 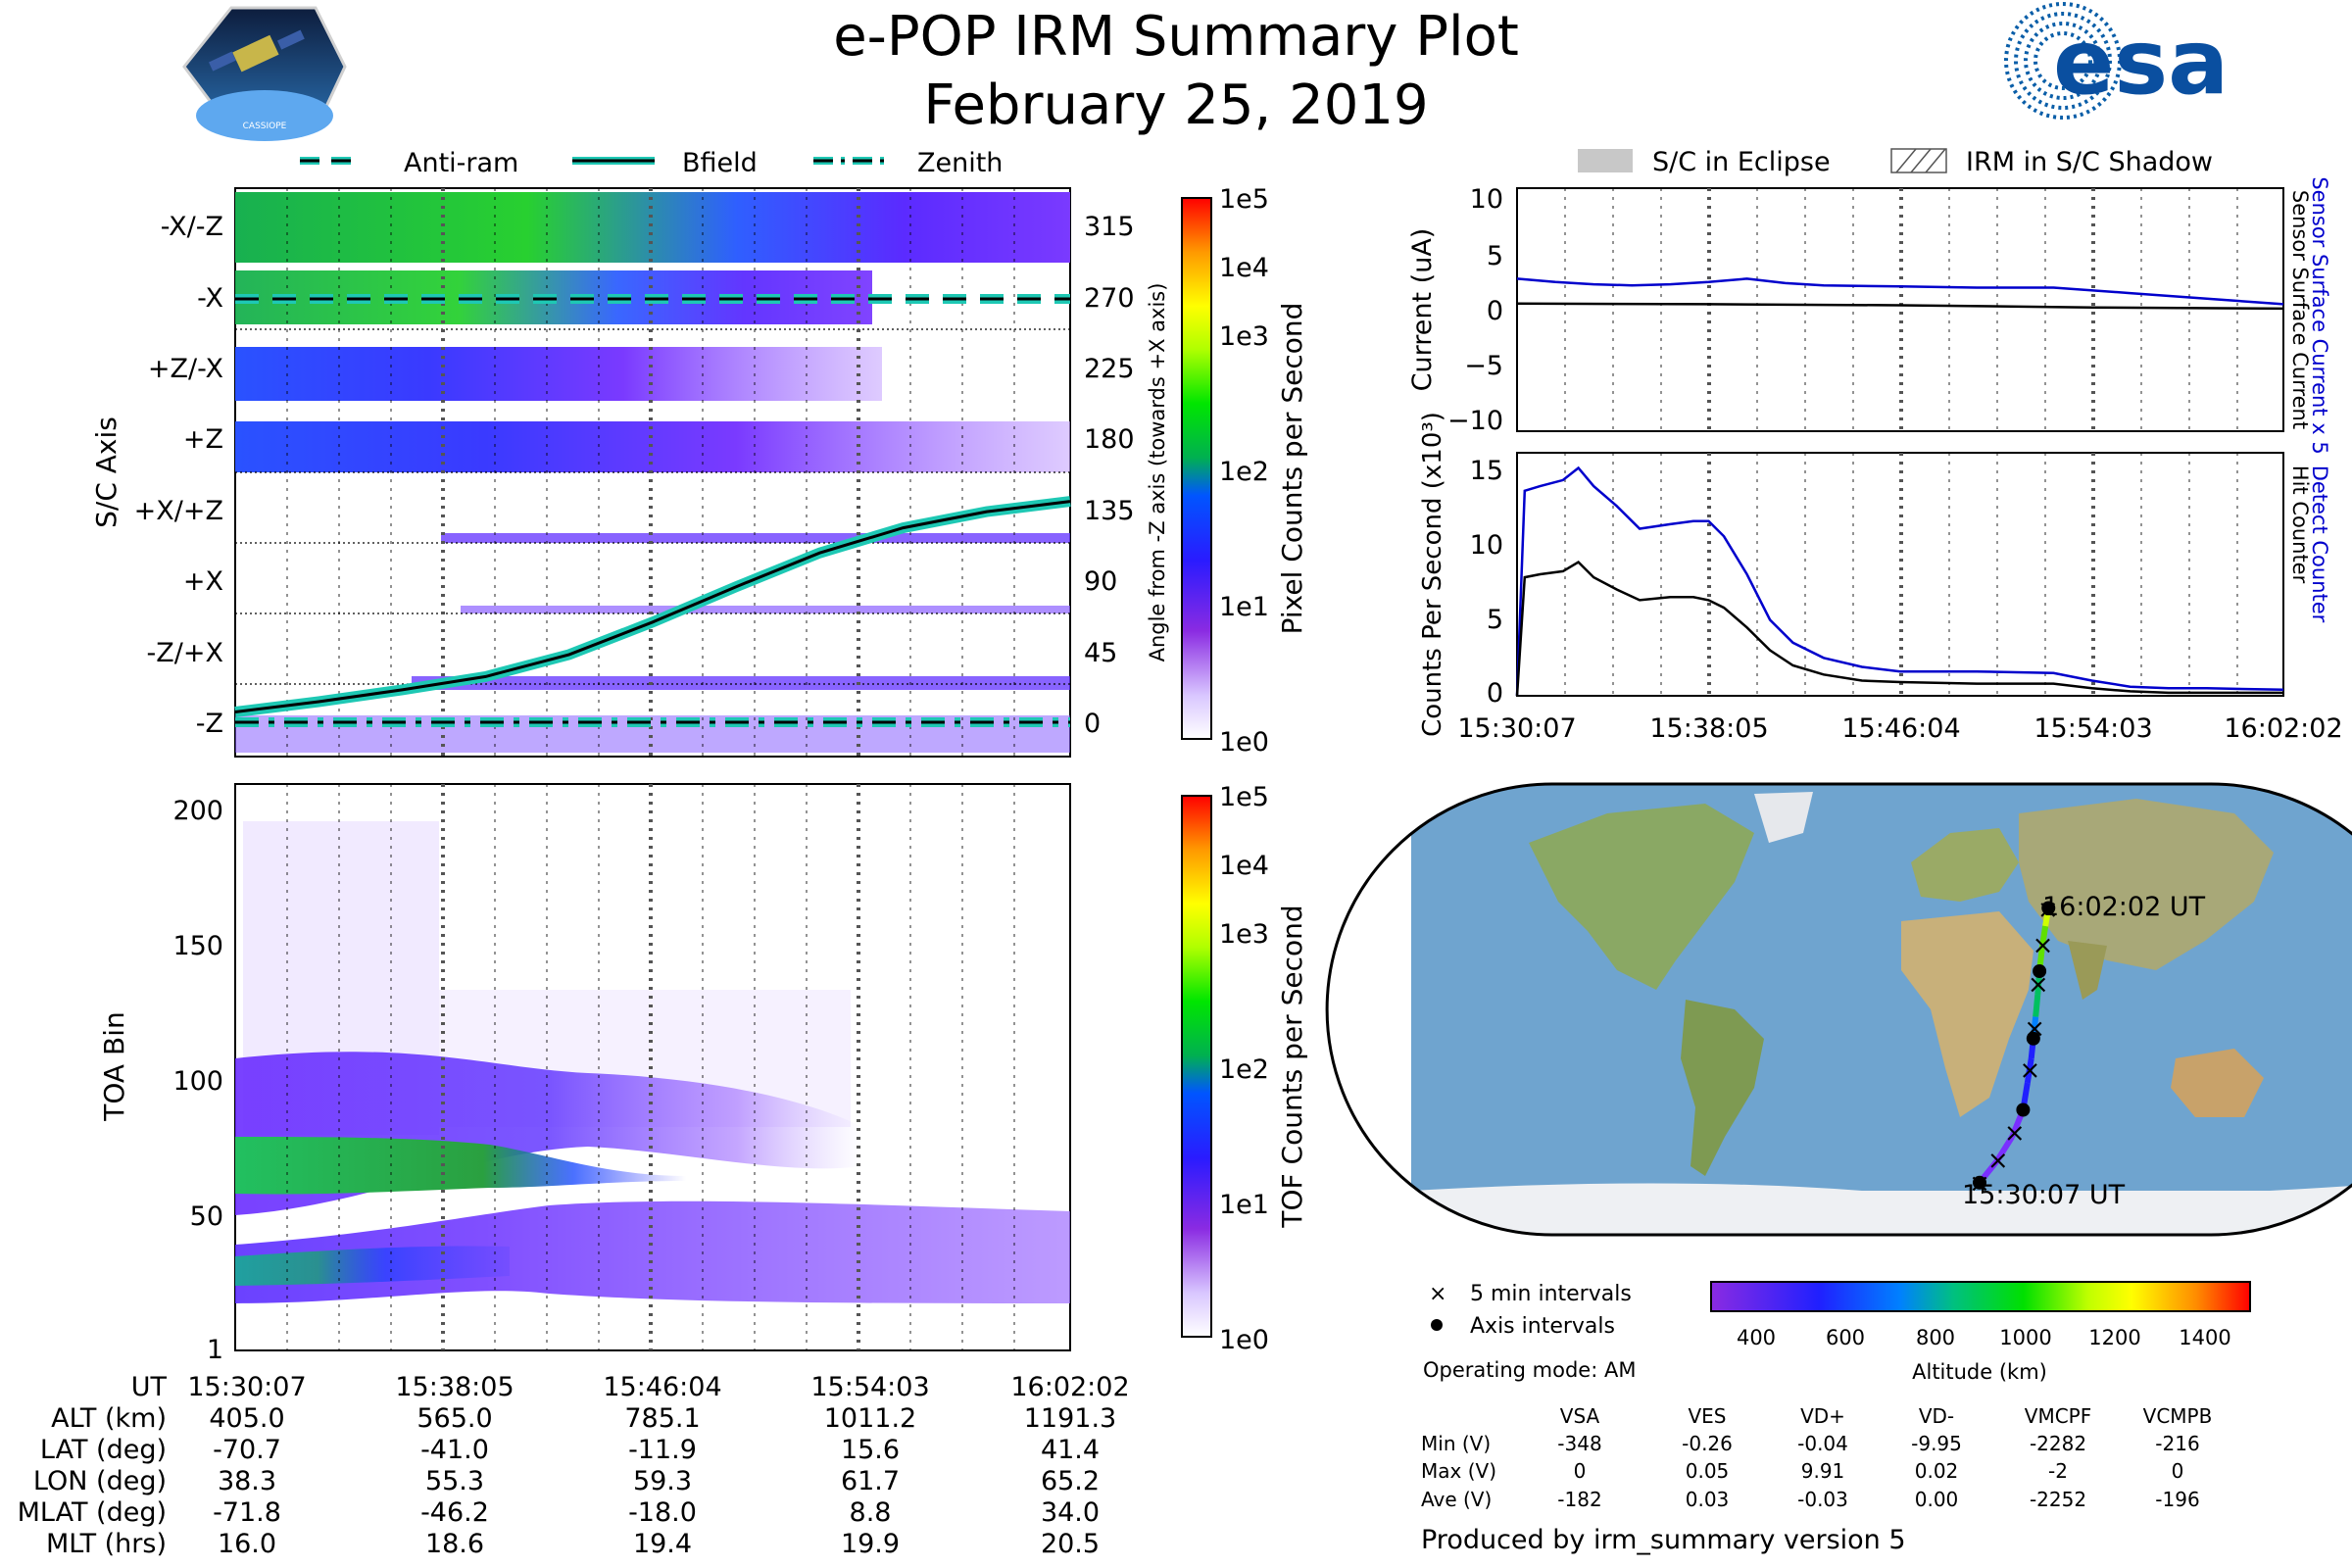 I want to click on legend-dot-icon, so click(x=1437, y=1325).